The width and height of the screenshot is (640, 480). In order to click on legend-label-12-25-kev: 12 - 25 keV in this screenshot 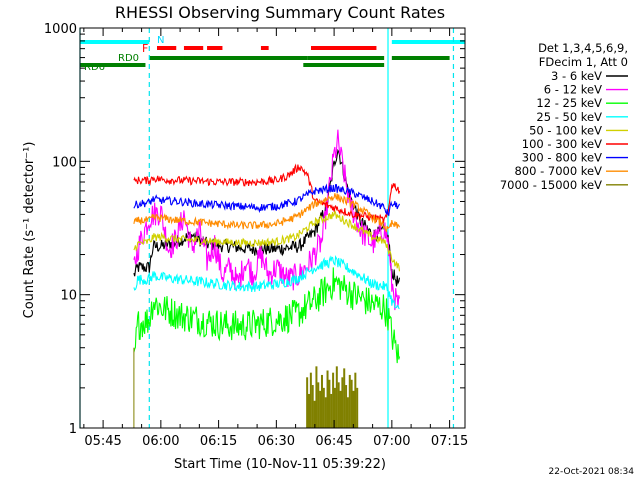, I will do `click(569, 103)`.